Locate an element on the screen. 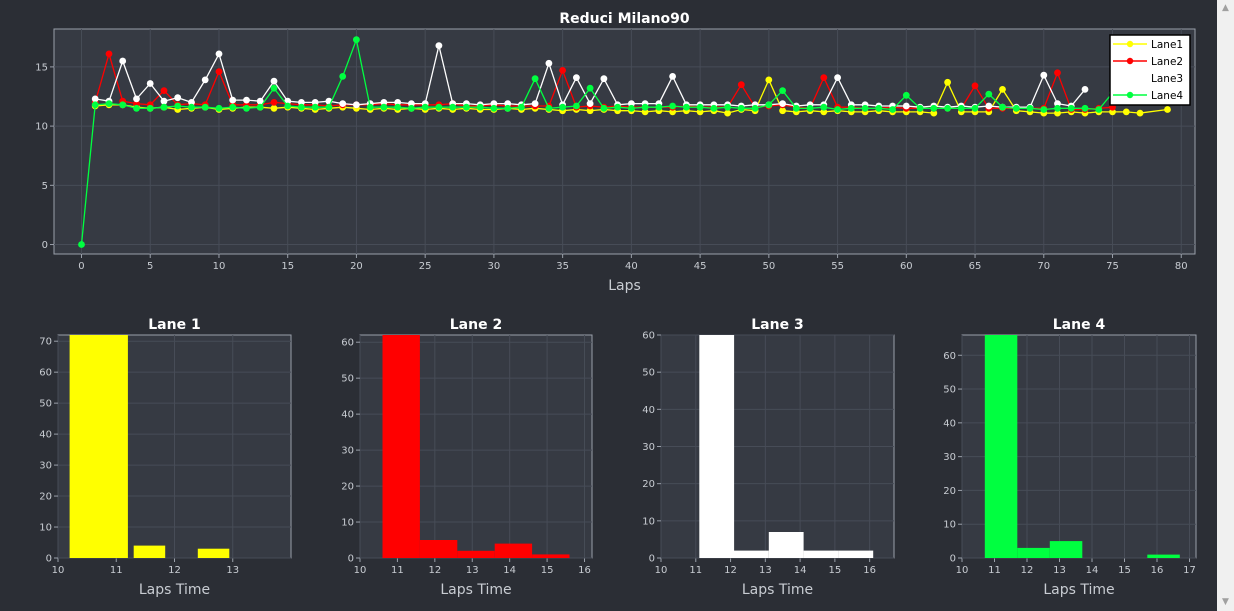 The width and height of the screenshot is (1234, 611). x-tick-label: 12 is located at coordinates (730, 570).